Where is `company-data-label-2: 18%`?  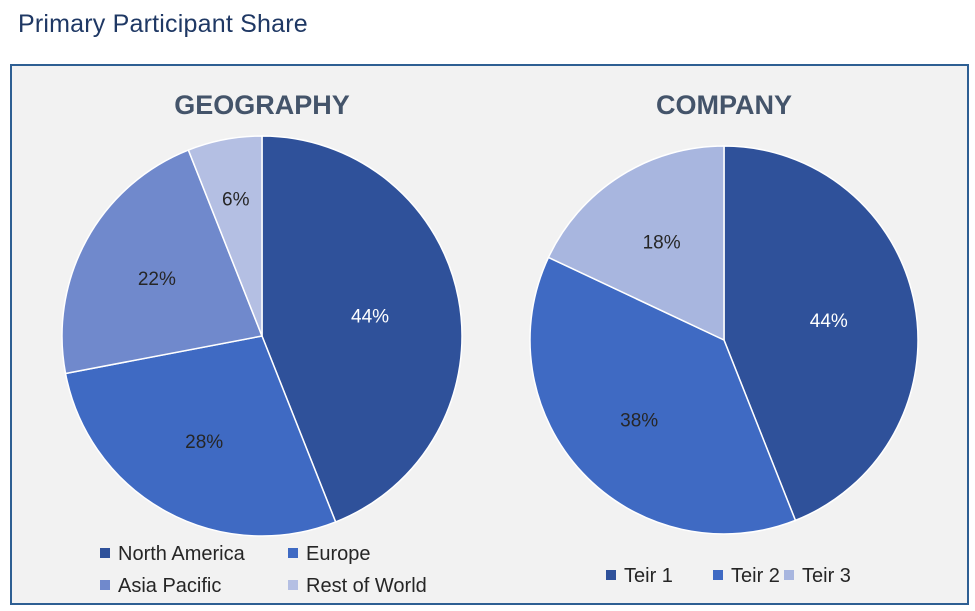
company-data-label-2: 18% is located at coordinates (662, 243).